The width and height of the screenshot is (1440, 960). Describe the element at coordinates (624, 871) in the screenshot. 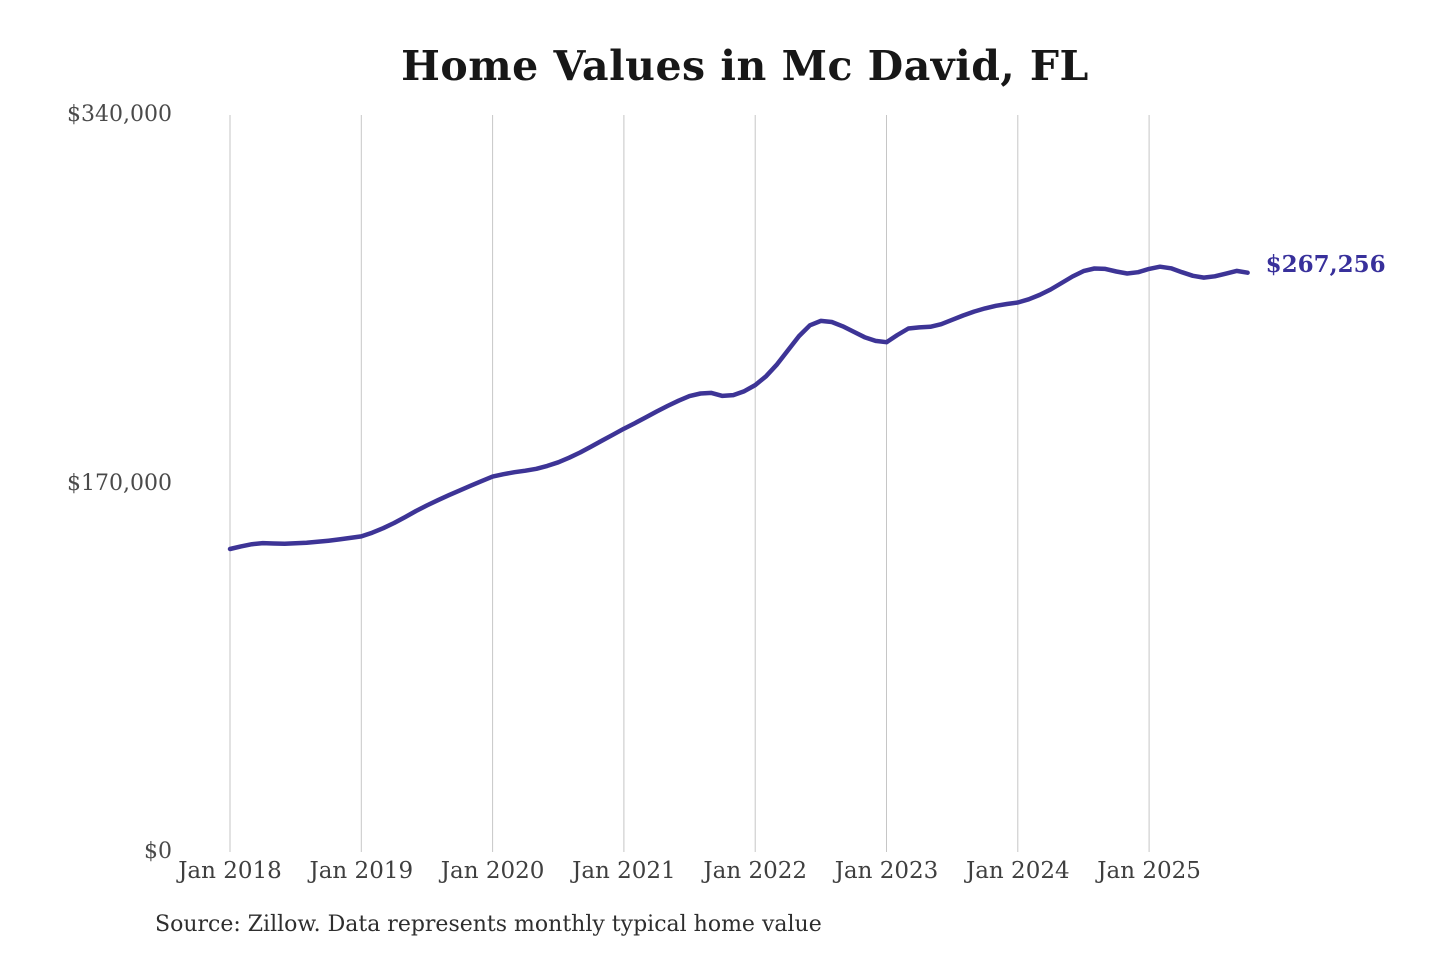

I see `x-tick-jan-2021: Jan 2021` at that location.